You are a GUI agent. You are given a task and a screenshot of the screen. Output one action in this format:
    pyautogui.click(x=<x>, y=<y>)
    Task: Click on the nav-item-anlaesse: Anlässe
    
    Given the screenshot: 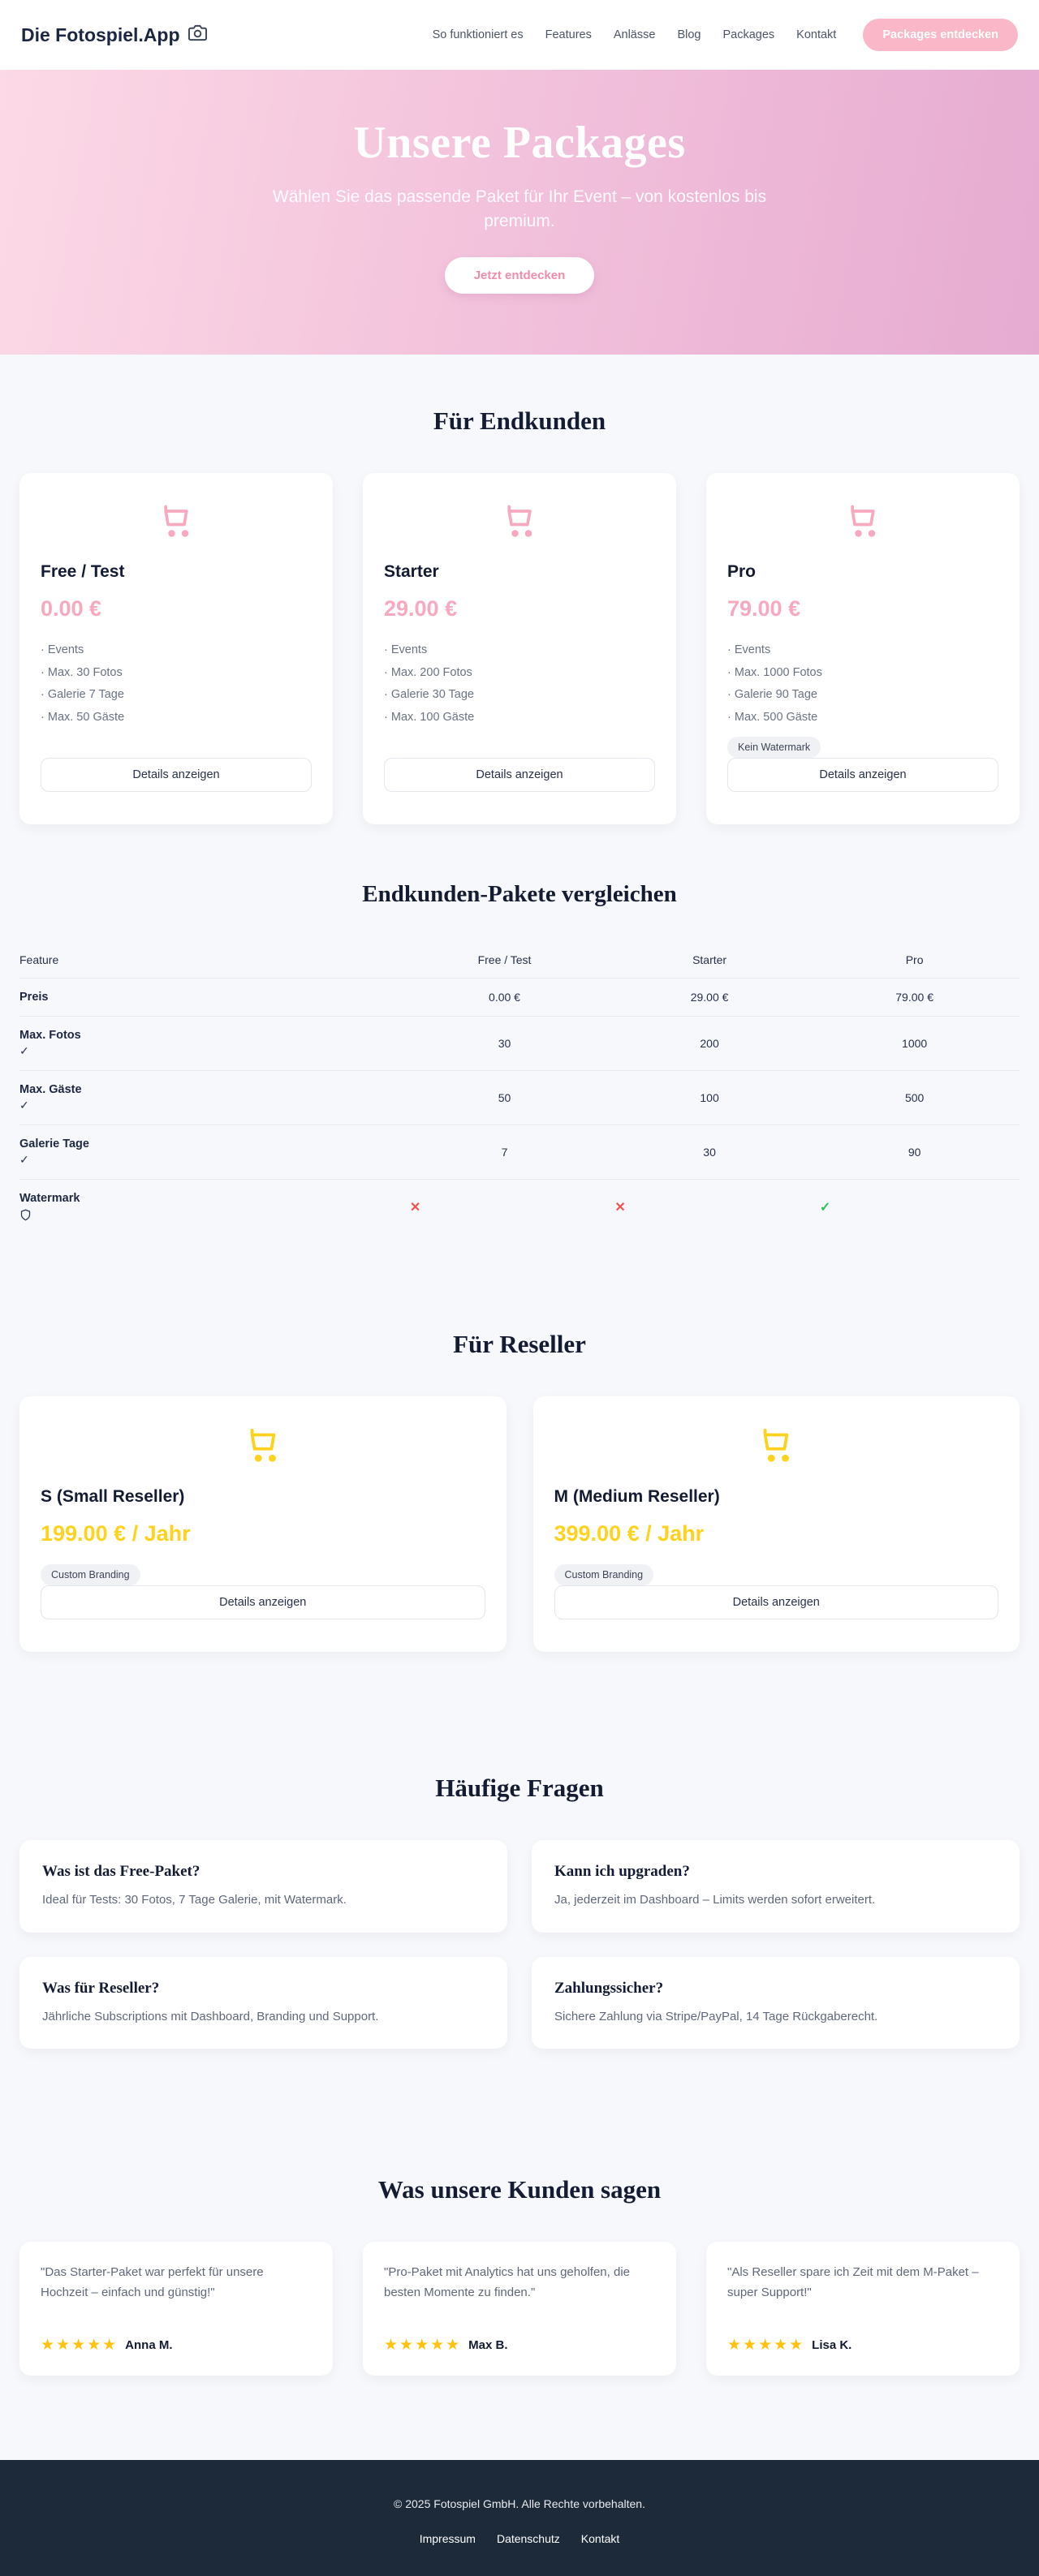 What is the action you would take?
    pyautogui.click(x=634, y=34)
    